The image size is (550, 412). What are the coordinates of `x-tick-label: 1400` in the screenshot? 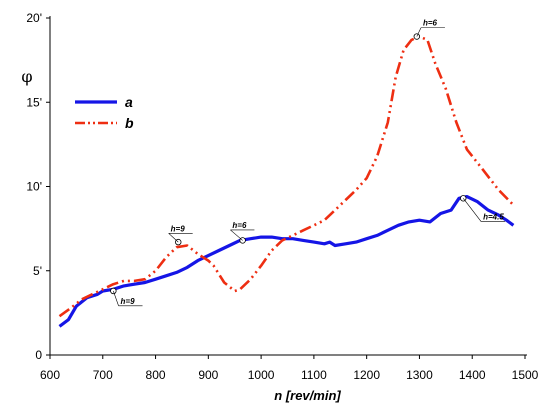 It's located at (472, 375).